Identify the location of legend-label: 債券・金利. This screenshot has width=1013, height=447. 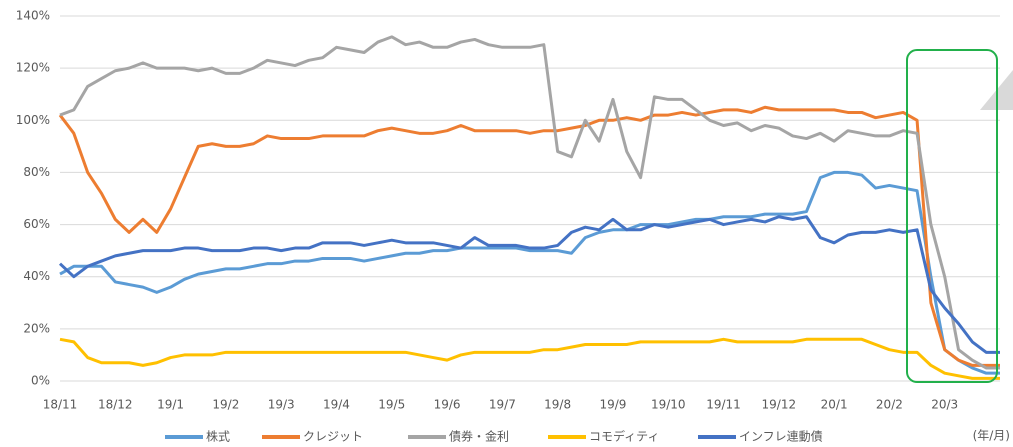
(479, 436).